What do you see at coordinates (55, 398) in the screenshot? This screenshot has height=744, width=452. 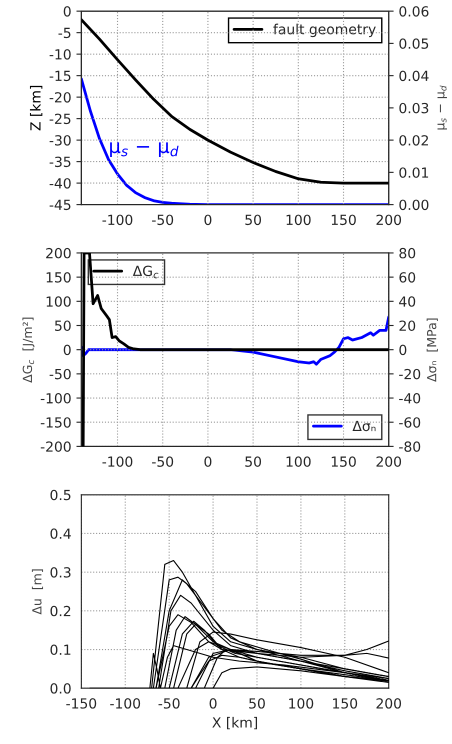 I see `y-tick-label: -100` at bounding box center [55, 398].